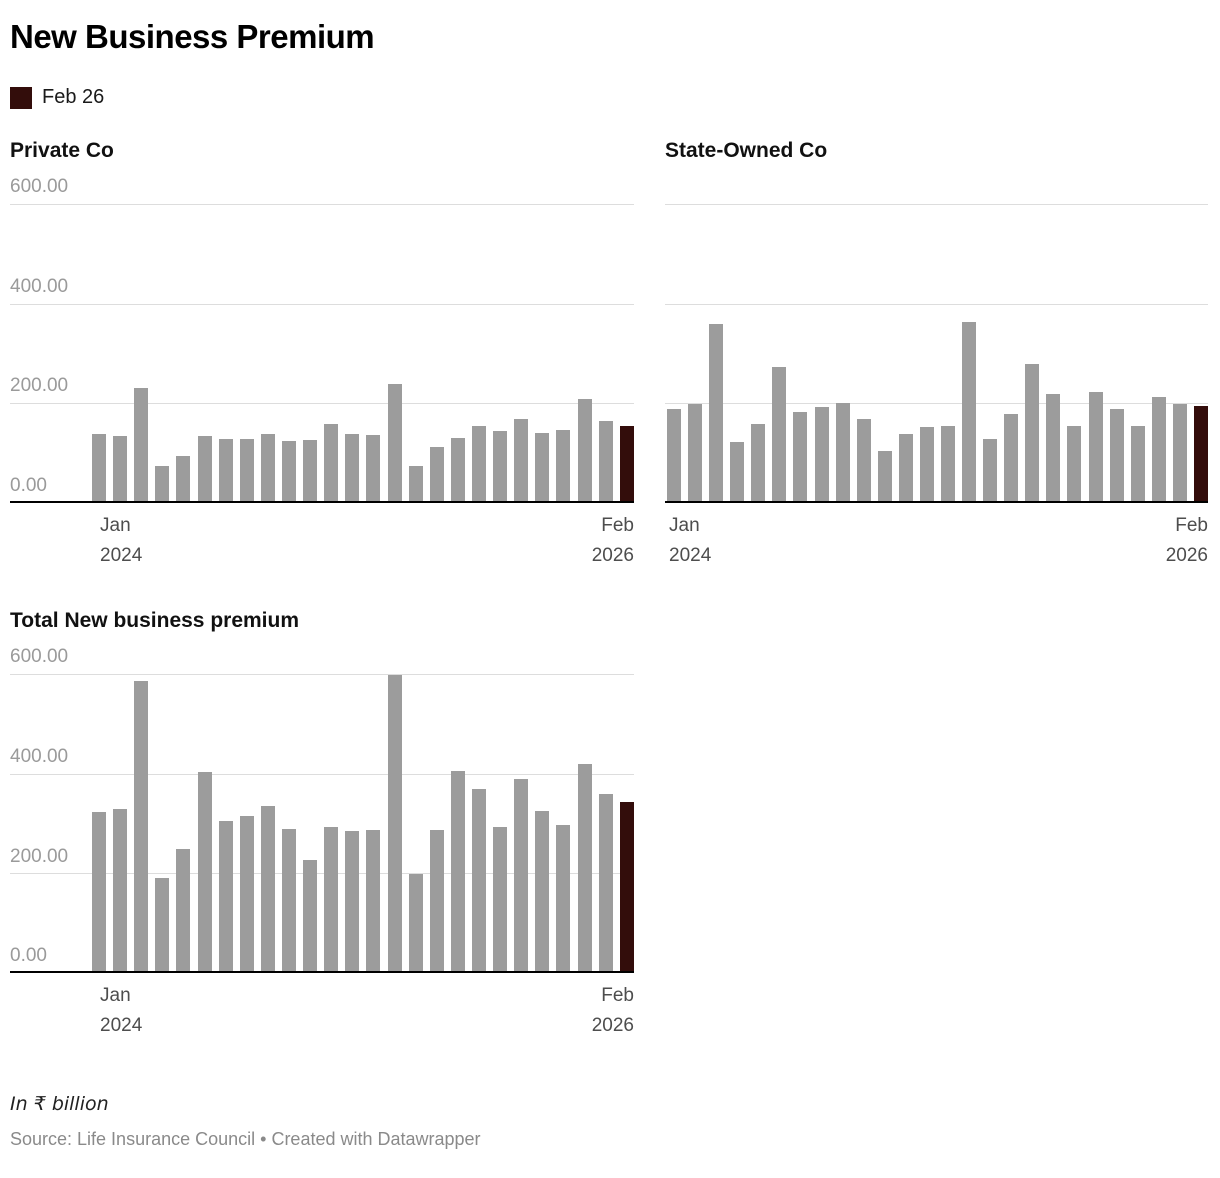 This screenshot has height=1178, width=1220. Describe the element at coordinates (192, 36) in the screenshot. I see `chart-title: New Business Premium` at that location.